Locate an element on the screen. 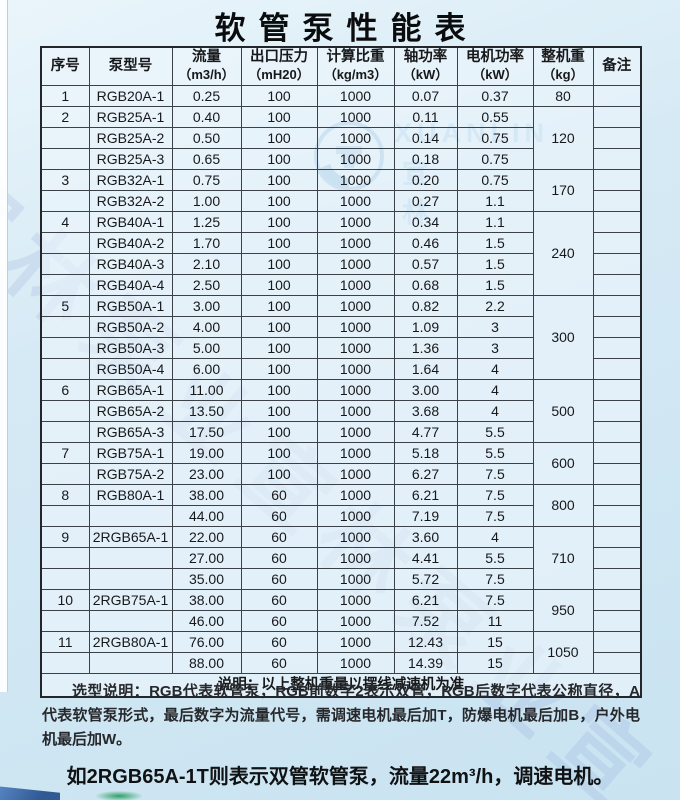 This screenshot has width=680, height=800. cell-motor: 3 is located at coordinates (495, 347).